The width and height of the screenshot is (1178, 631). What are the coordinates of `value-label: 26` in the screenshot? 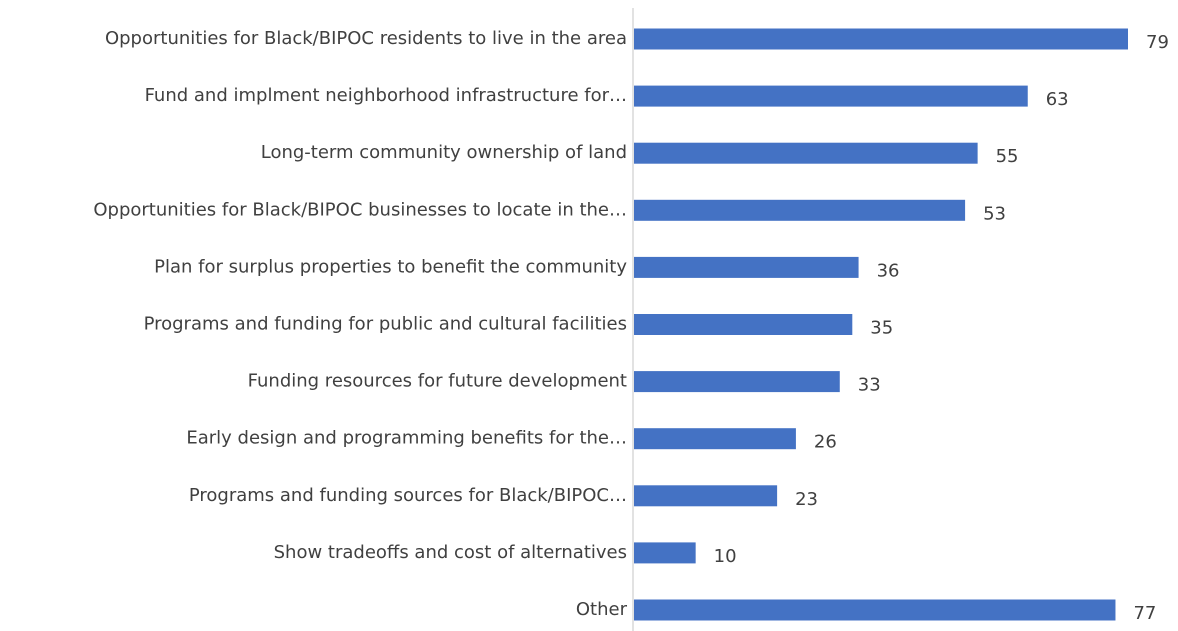 It's located at (825, 442).